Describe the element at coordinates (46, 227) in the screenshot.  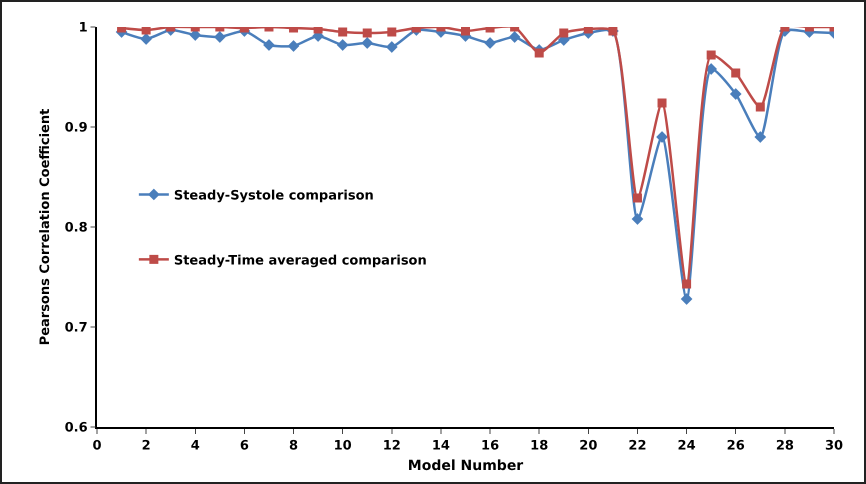
I see `y-axis-title: Pearsons Correlation Coefficient` at that location.